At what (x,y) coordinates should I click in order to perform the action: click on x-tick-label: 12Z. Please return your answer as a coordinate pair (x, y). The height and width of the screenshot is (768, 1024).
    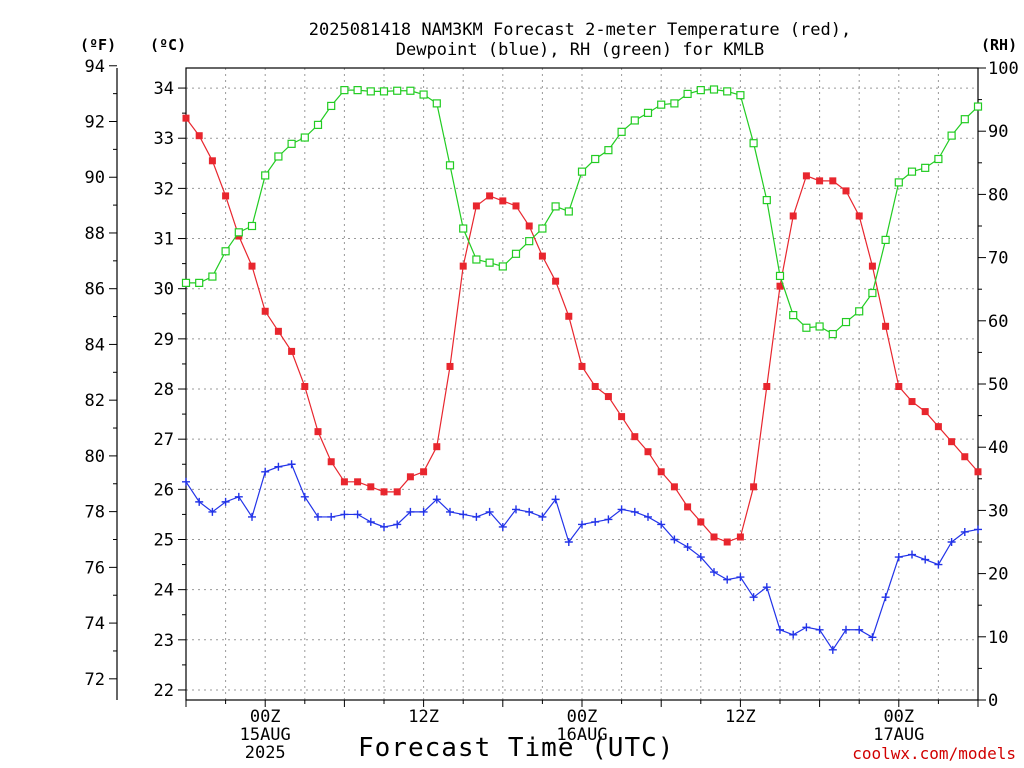
    Looking at the image, I should click on (740, 717).